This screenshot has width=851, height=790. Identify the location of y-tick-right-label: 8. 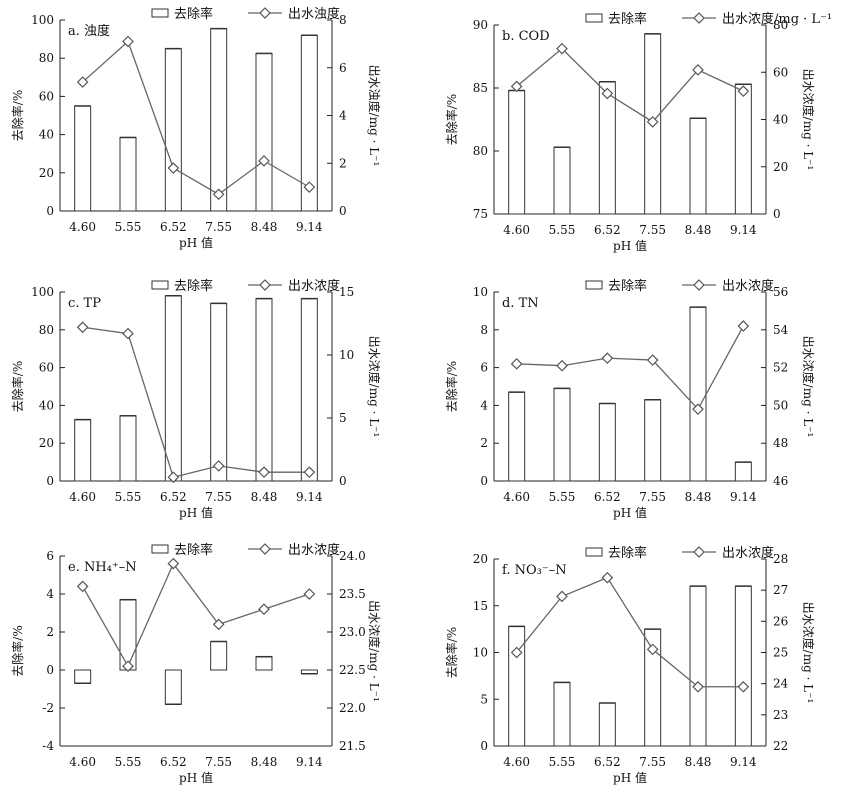
(343, 20).